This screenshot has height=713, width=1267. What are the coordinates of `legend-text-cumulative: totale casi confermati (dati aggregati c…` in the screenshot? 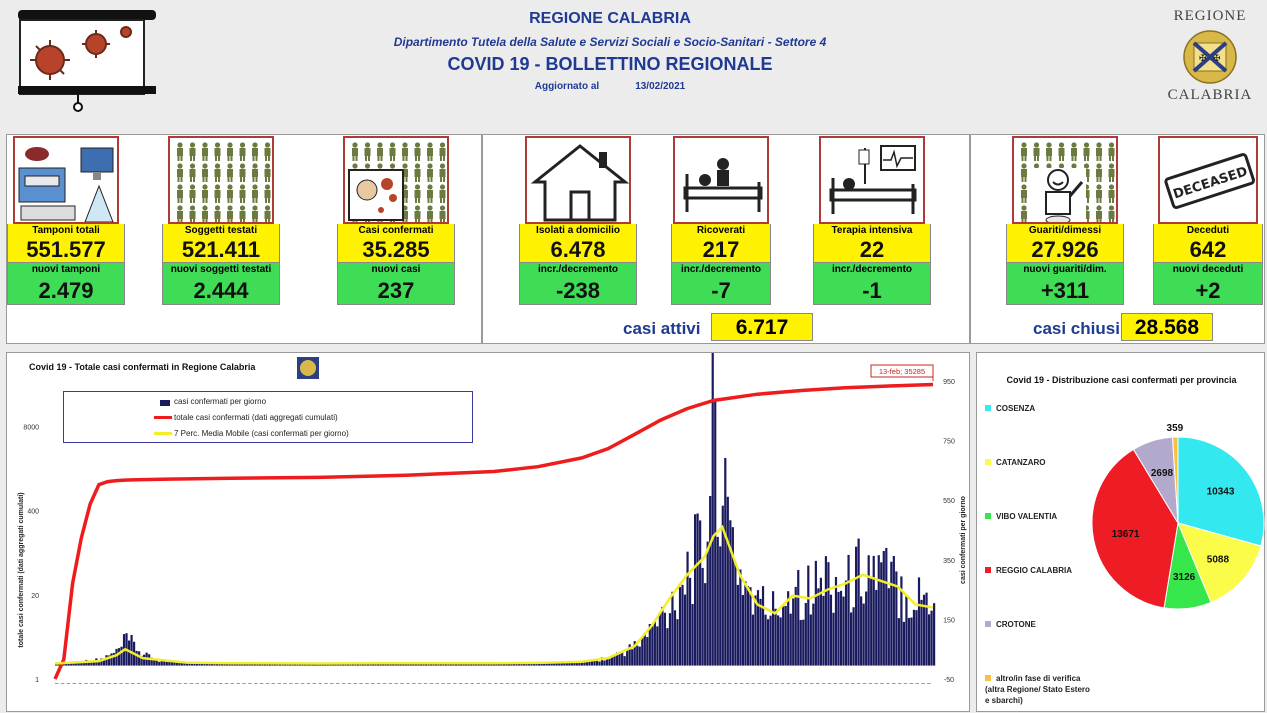 It's located at (256, 417).